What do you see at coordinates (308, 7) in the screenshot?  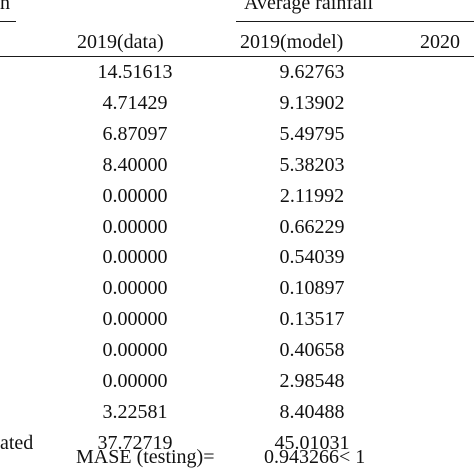 I see `average-rainfall-header: Average rainfall` at bounding box center [308, 7].